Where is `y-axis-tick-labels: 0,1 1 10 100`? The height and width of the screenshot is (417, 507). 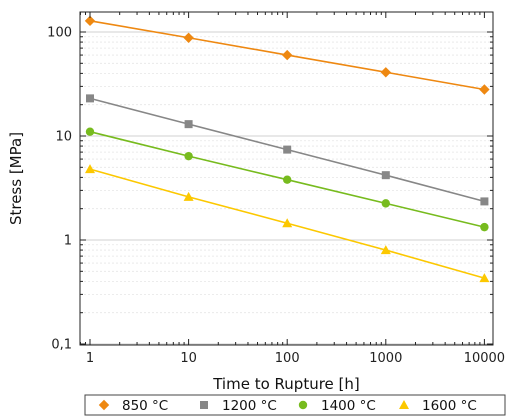
y-axis-tick-labels: 0,1 1 10 100 is located at coordinates (59, 189).